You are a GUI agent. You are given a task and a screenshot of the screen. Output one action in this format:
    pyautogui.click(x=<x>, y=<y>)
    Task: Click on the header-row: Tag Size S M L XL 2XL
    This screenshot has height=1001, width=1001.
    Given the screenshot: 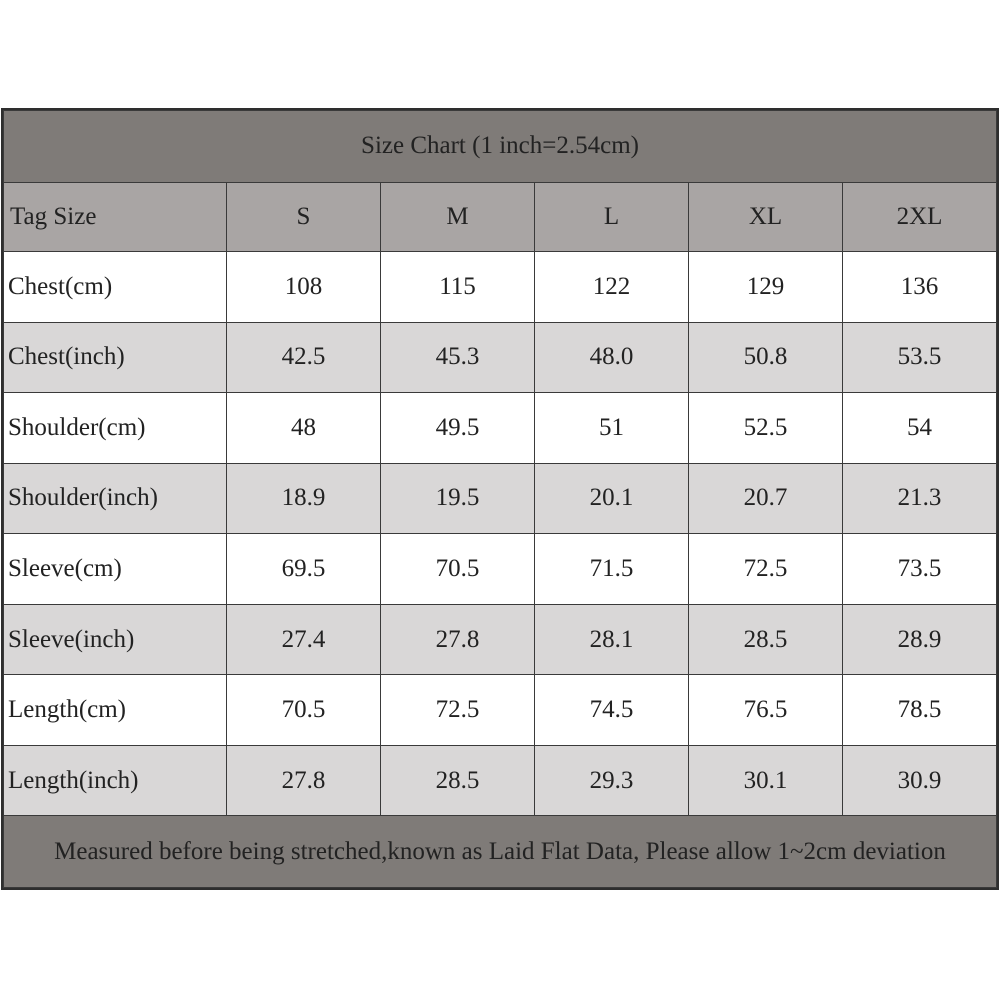 What is the action you would take?
    pyautogui.click(x=500, y=217)
    